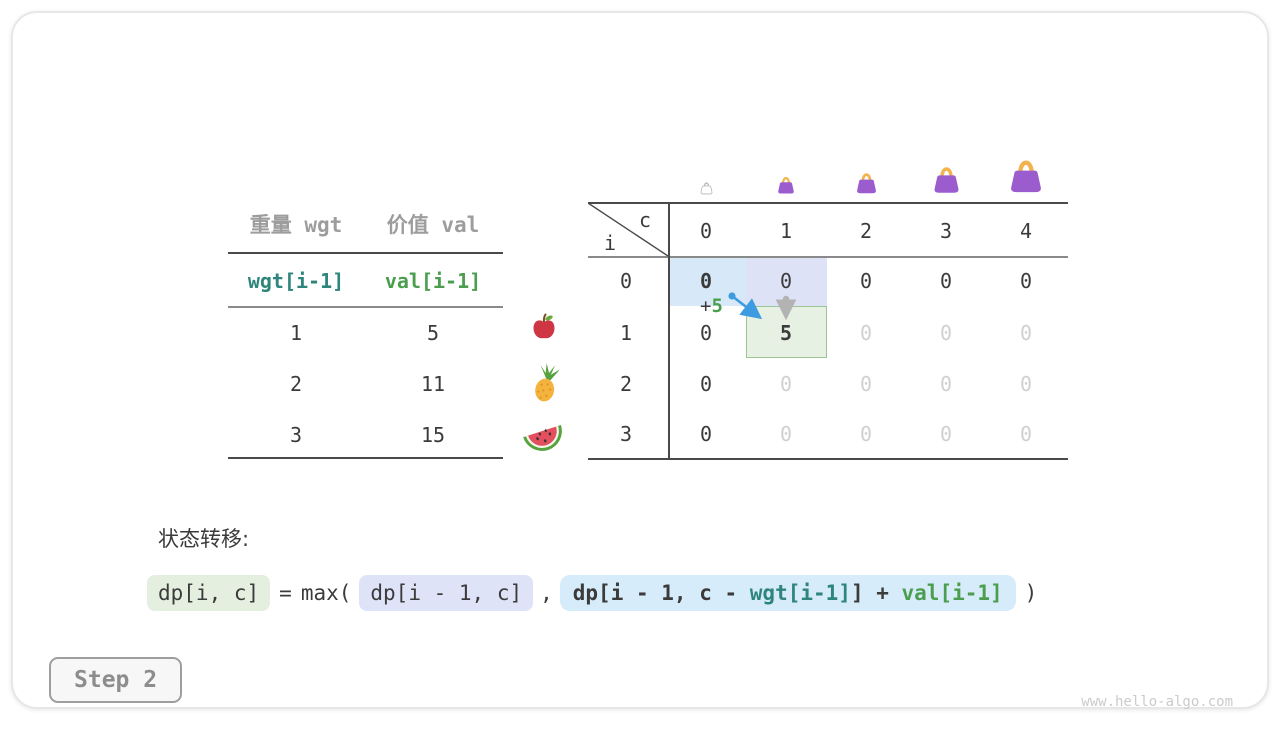  Describe the element at coordinates (296, 225) in the screenshot. I see `items-col-header-wgt: 重量 wgt` at that location.